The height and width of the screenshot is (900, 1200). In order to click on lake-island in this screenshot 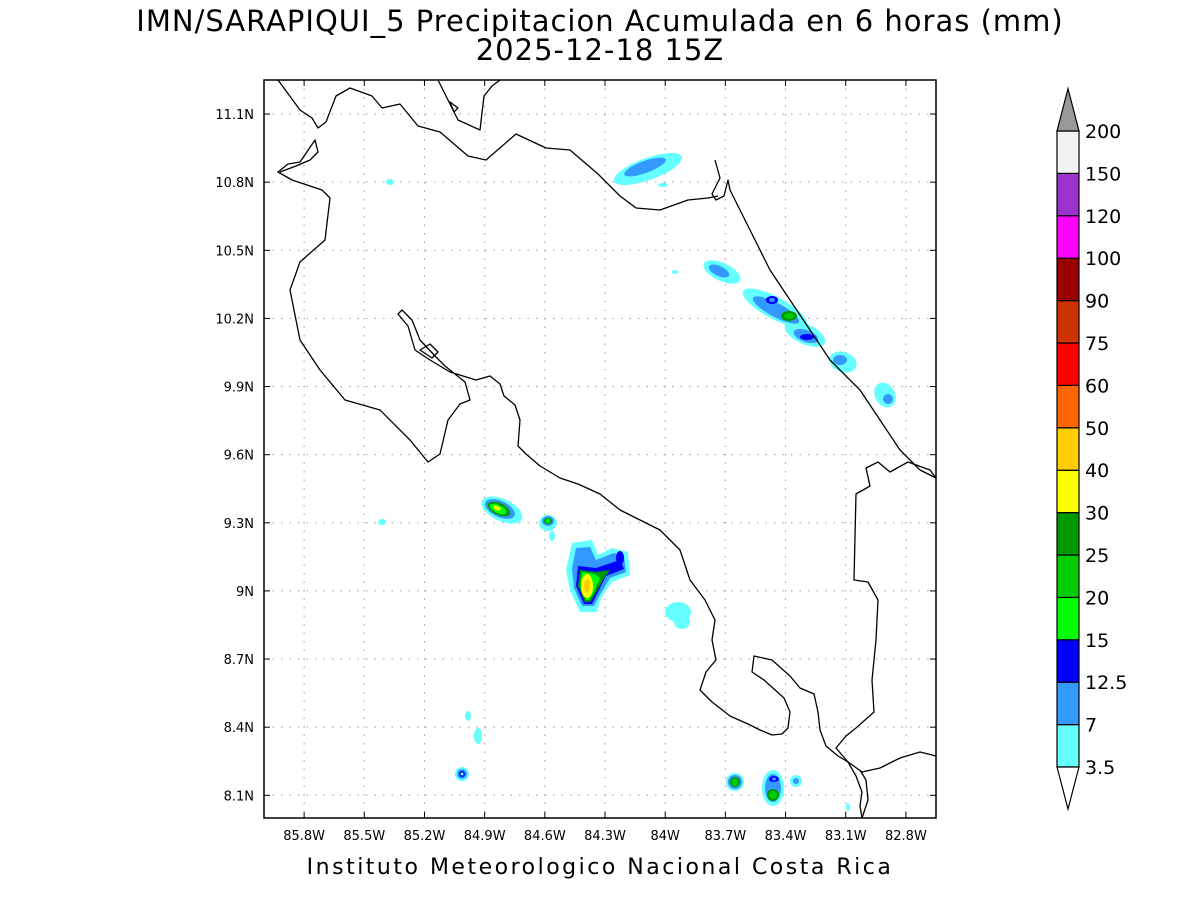, I will do `click(454, 107)`.